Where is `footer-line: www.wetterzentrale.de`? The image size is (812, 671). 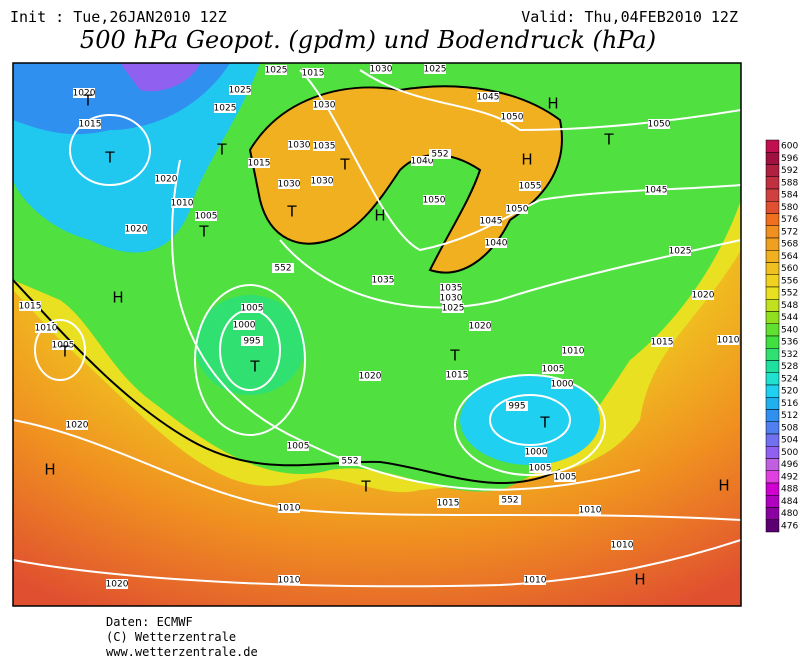
footer-line: www.wetterzentrale.de is located at coordinates (182, 652).